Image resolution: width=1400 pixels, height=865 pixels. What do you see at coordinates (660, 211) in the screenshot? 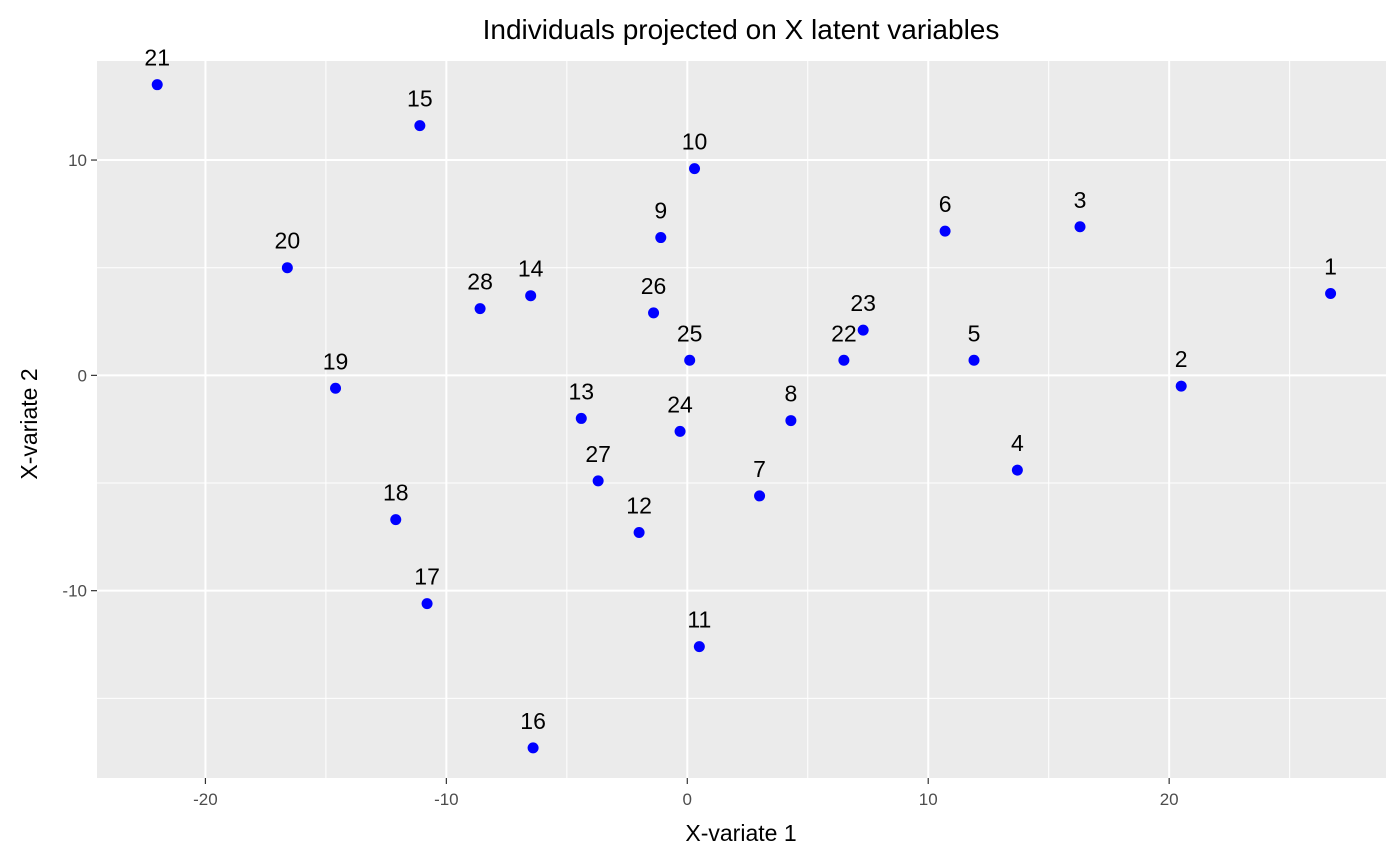
I see `point-label-9: 9` at bounding box center [660, 211].